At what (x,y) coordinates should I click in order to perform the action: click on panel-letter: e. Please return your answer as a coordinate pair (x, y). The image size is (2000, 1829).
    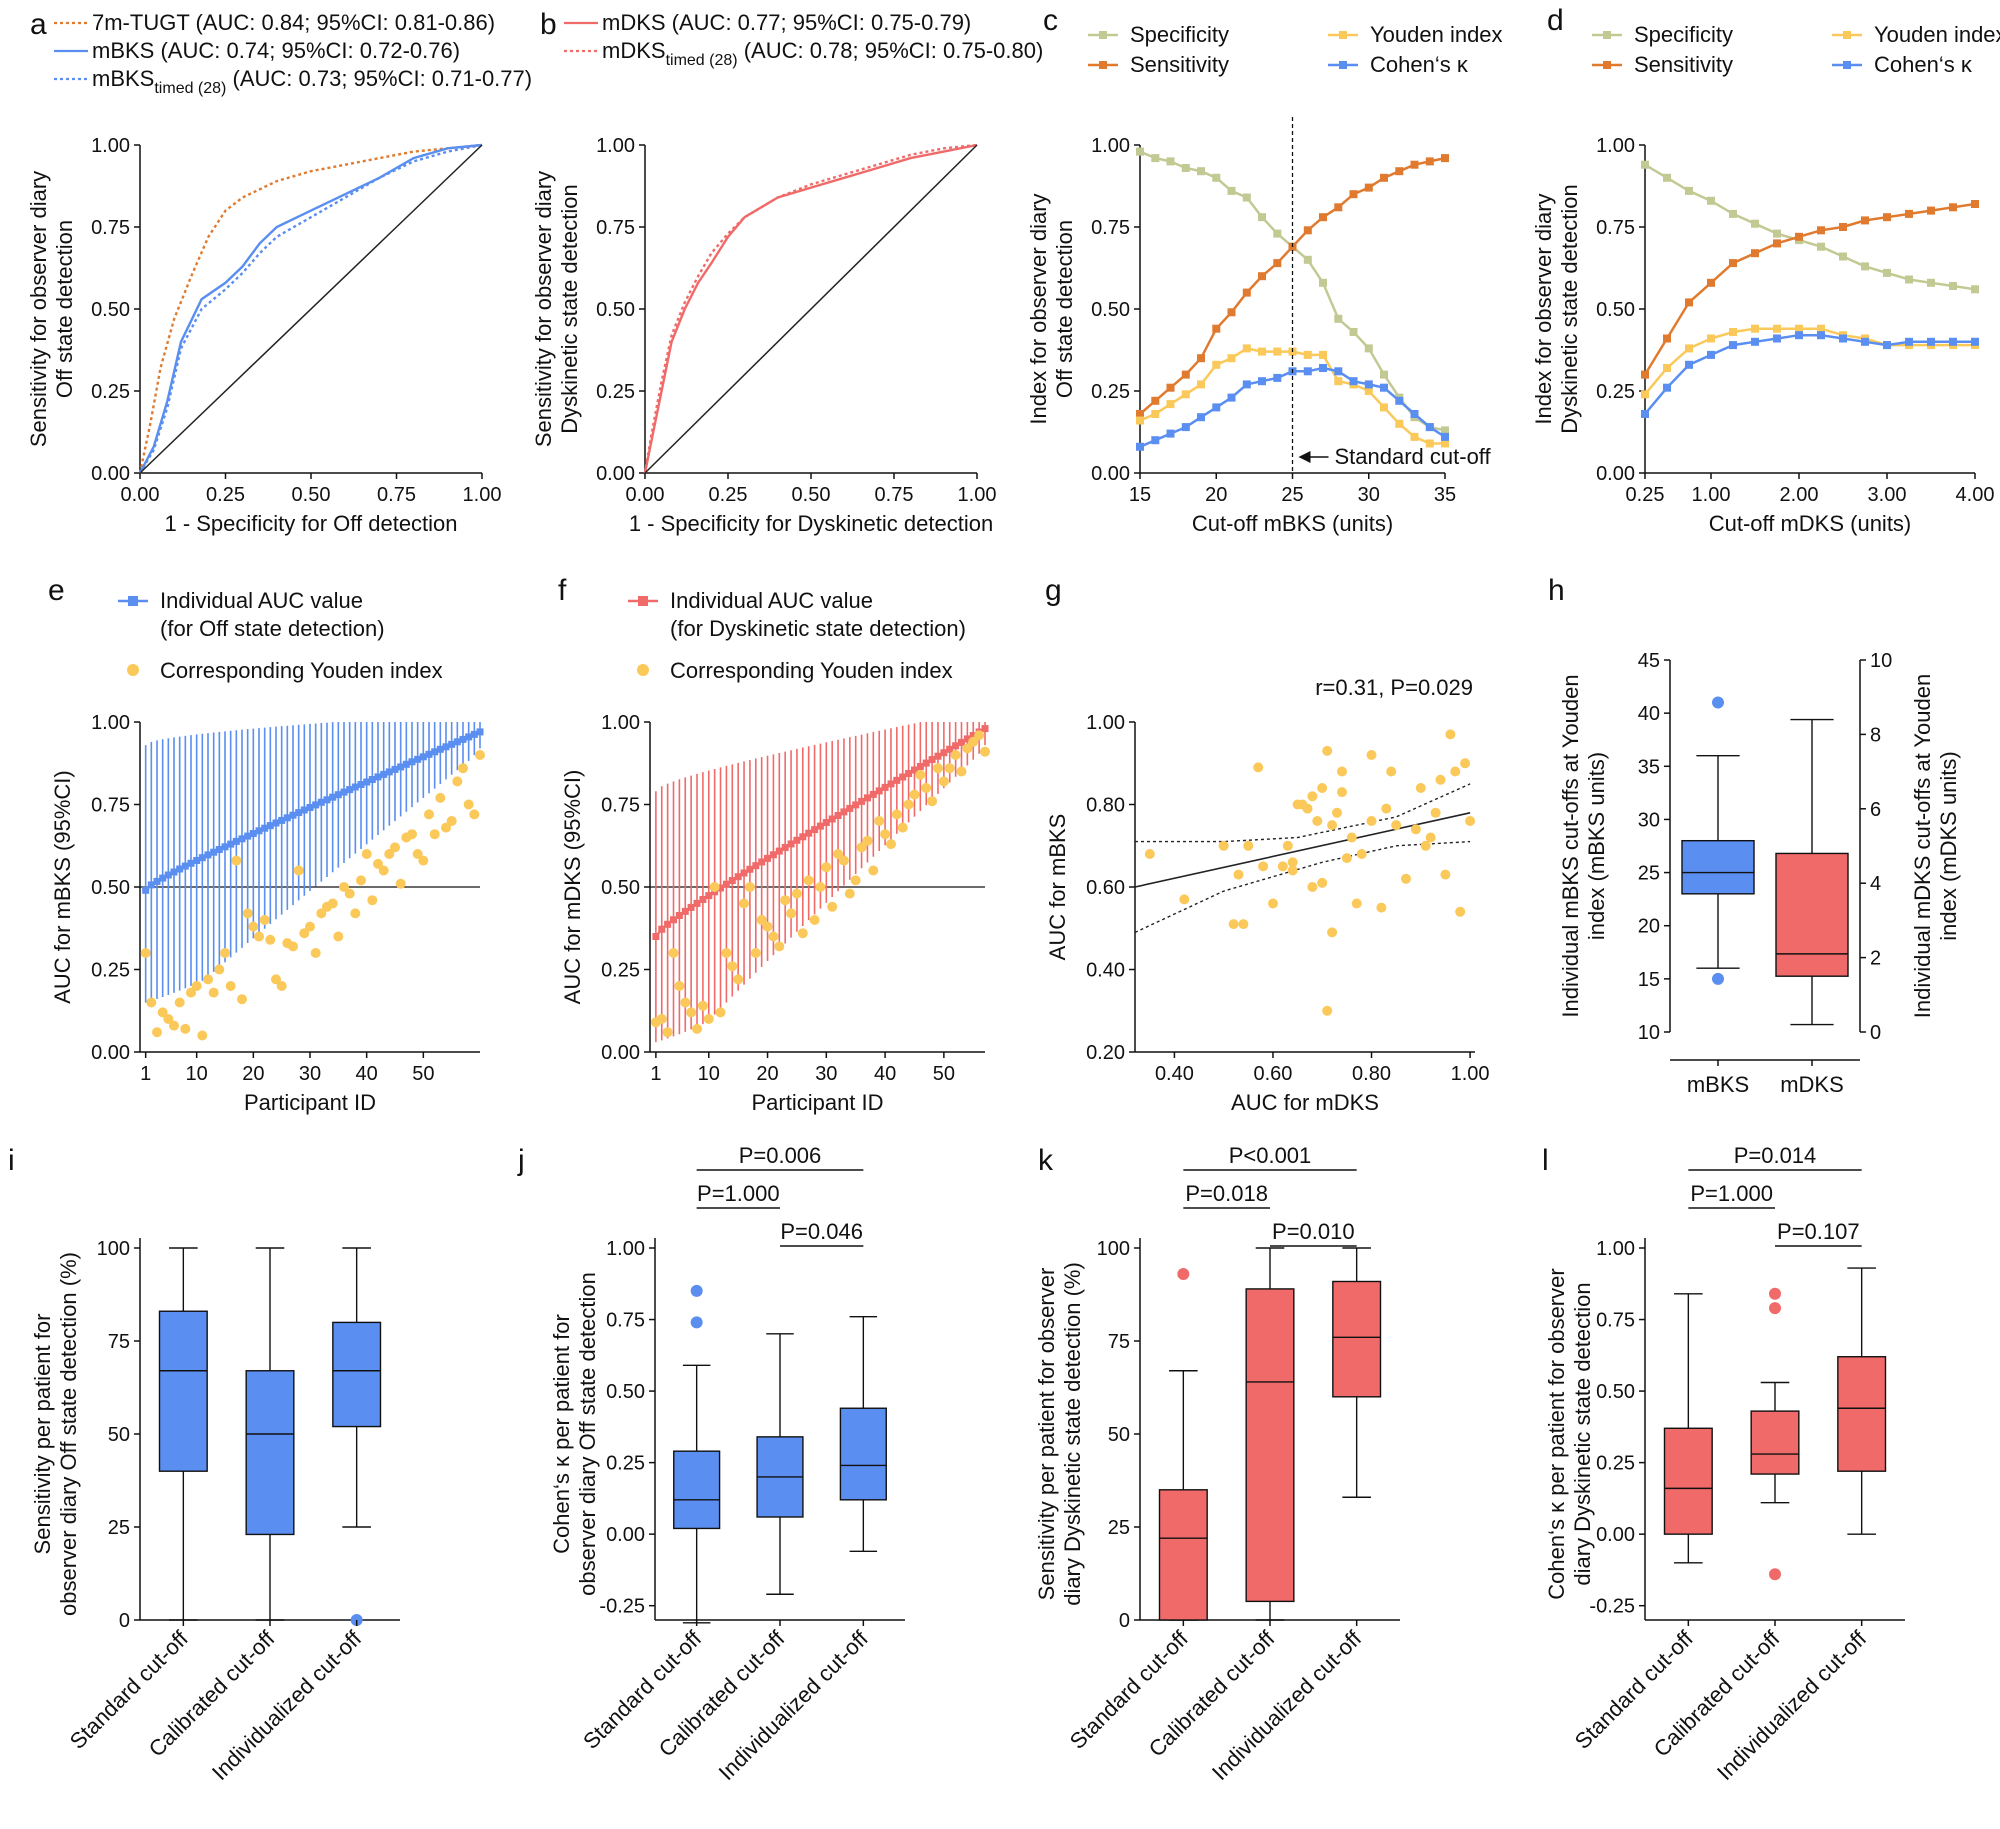
    Looking at the image, I should click on (56, 590).